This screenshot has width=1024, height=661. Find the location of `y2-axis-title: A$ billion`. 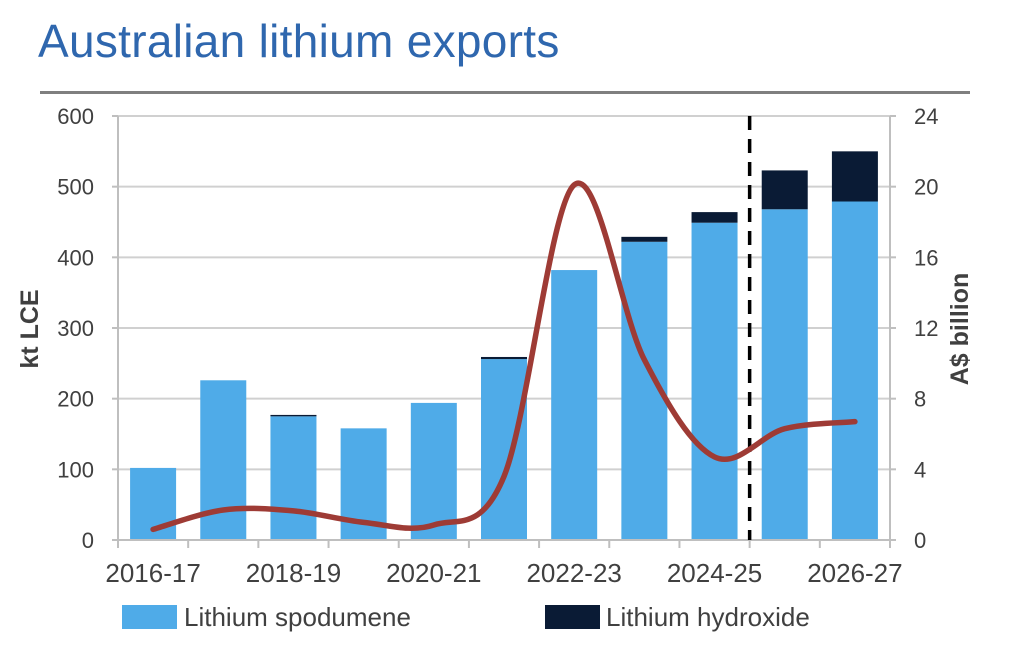

y2-axis-title: A$ billion is located at coordinates (960, 329).